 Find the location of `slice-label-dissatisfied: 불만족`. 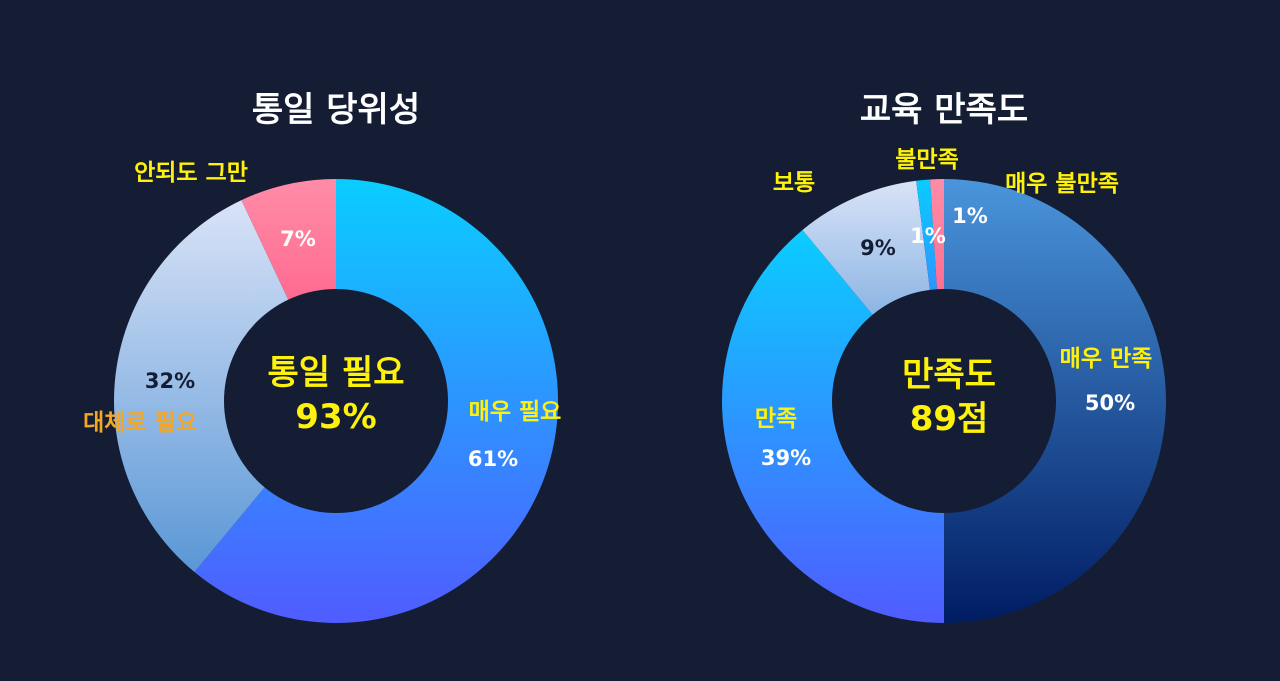

slice-label-dissatisfied: 불만족 is located at coordinates (926, 160).